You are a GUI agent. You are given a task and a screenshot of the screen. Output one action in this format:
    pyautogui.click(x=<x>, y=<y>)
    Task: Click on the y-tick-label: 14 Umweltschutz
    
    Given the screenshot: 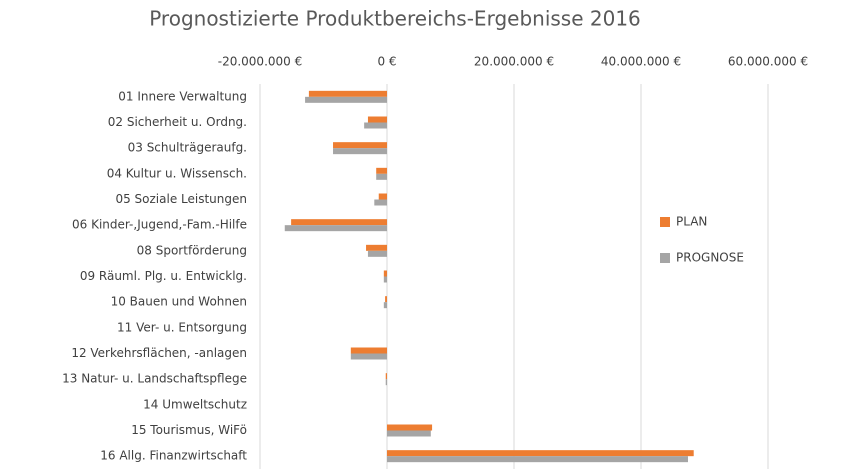 What is the action you would take?
    pyautogui.click(x=195, y=404)
    